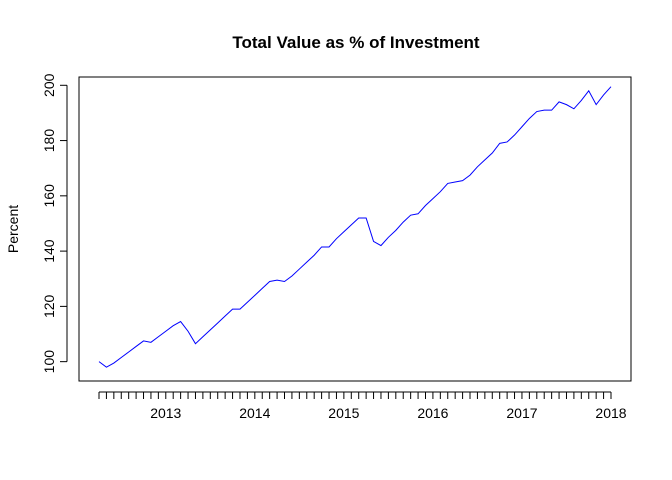  What do you see at coordinates (343, 413) in the screenshot?
I see `x-tick-label: 2015` at bounding box center [343, 413].